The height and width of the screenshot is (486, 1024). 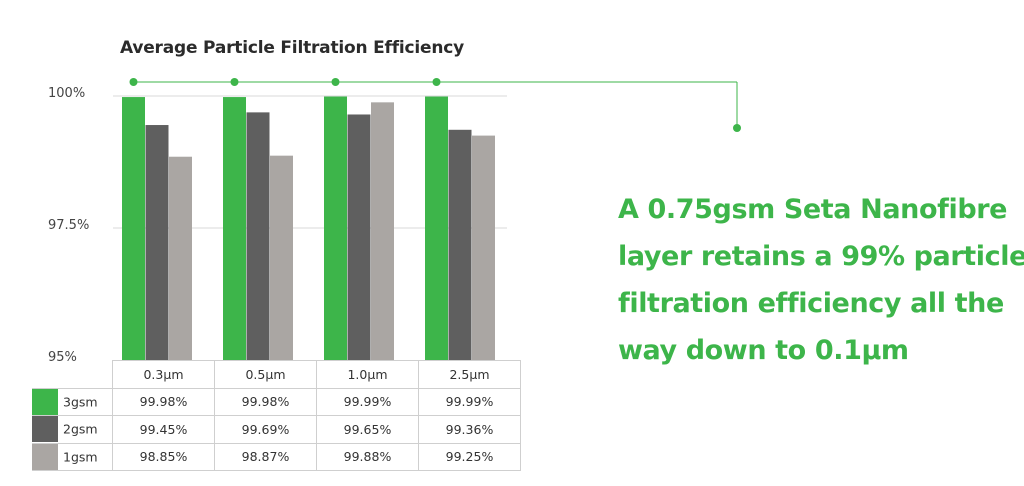 What do you see at coordinates (163, 456) in the screenshot?
I see `data-label: 98.85%` at bounding box center [163, 456].